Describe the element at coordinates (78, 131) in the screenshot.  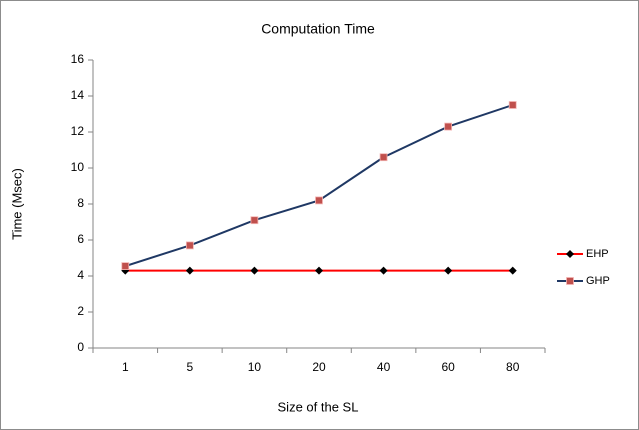
I see `y-tick-label: 12` at that location.